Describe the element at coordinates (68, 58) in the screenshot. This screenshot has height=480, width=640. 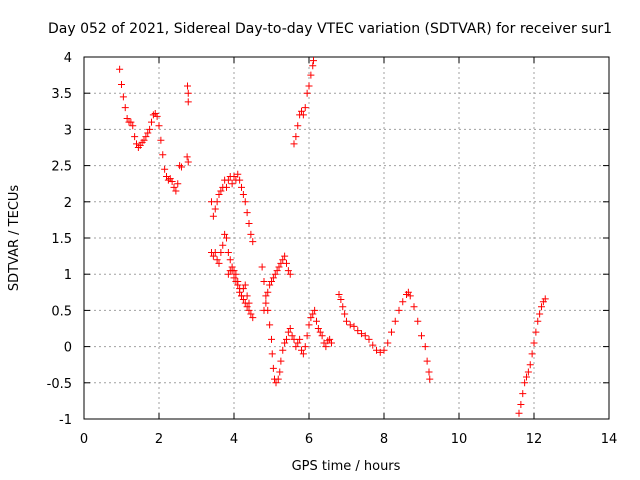
I see `y-tick-label: 4` at that location.